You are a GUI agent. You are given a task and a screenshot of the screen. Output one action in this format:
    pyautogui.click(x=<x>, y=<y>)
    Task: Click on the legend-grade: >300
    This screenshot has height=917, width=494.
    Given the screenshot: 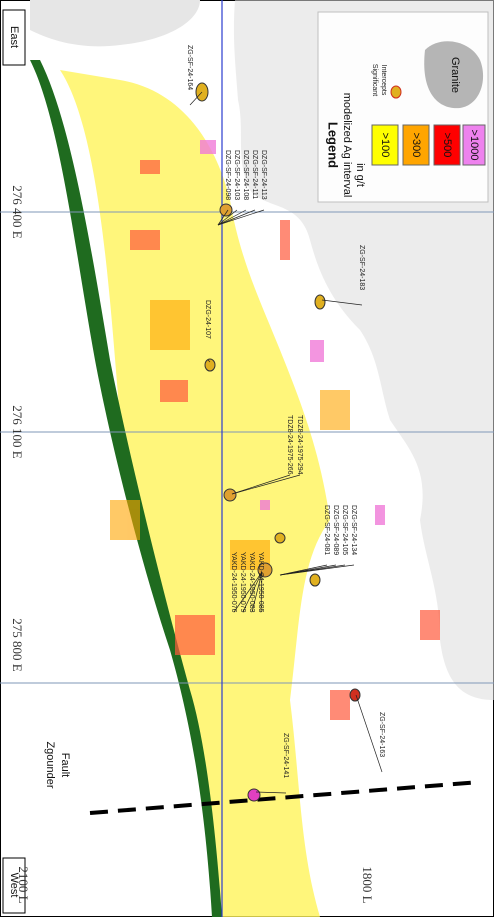 What is the action you would take?
    pyautogui.click(x=416, y=145)
    